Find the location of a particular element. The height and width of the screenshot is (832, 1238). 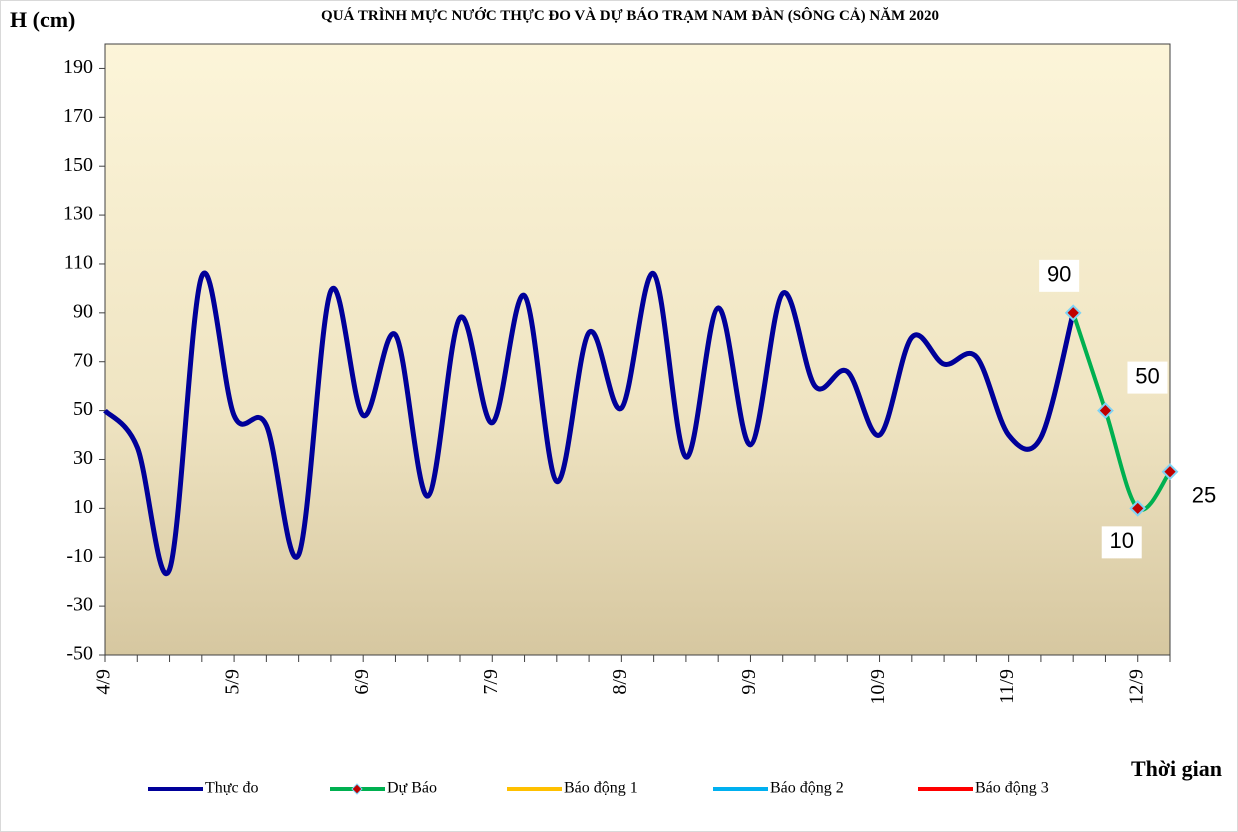

x-tick-label: 11/9 is located at coordinates (1007, 686).